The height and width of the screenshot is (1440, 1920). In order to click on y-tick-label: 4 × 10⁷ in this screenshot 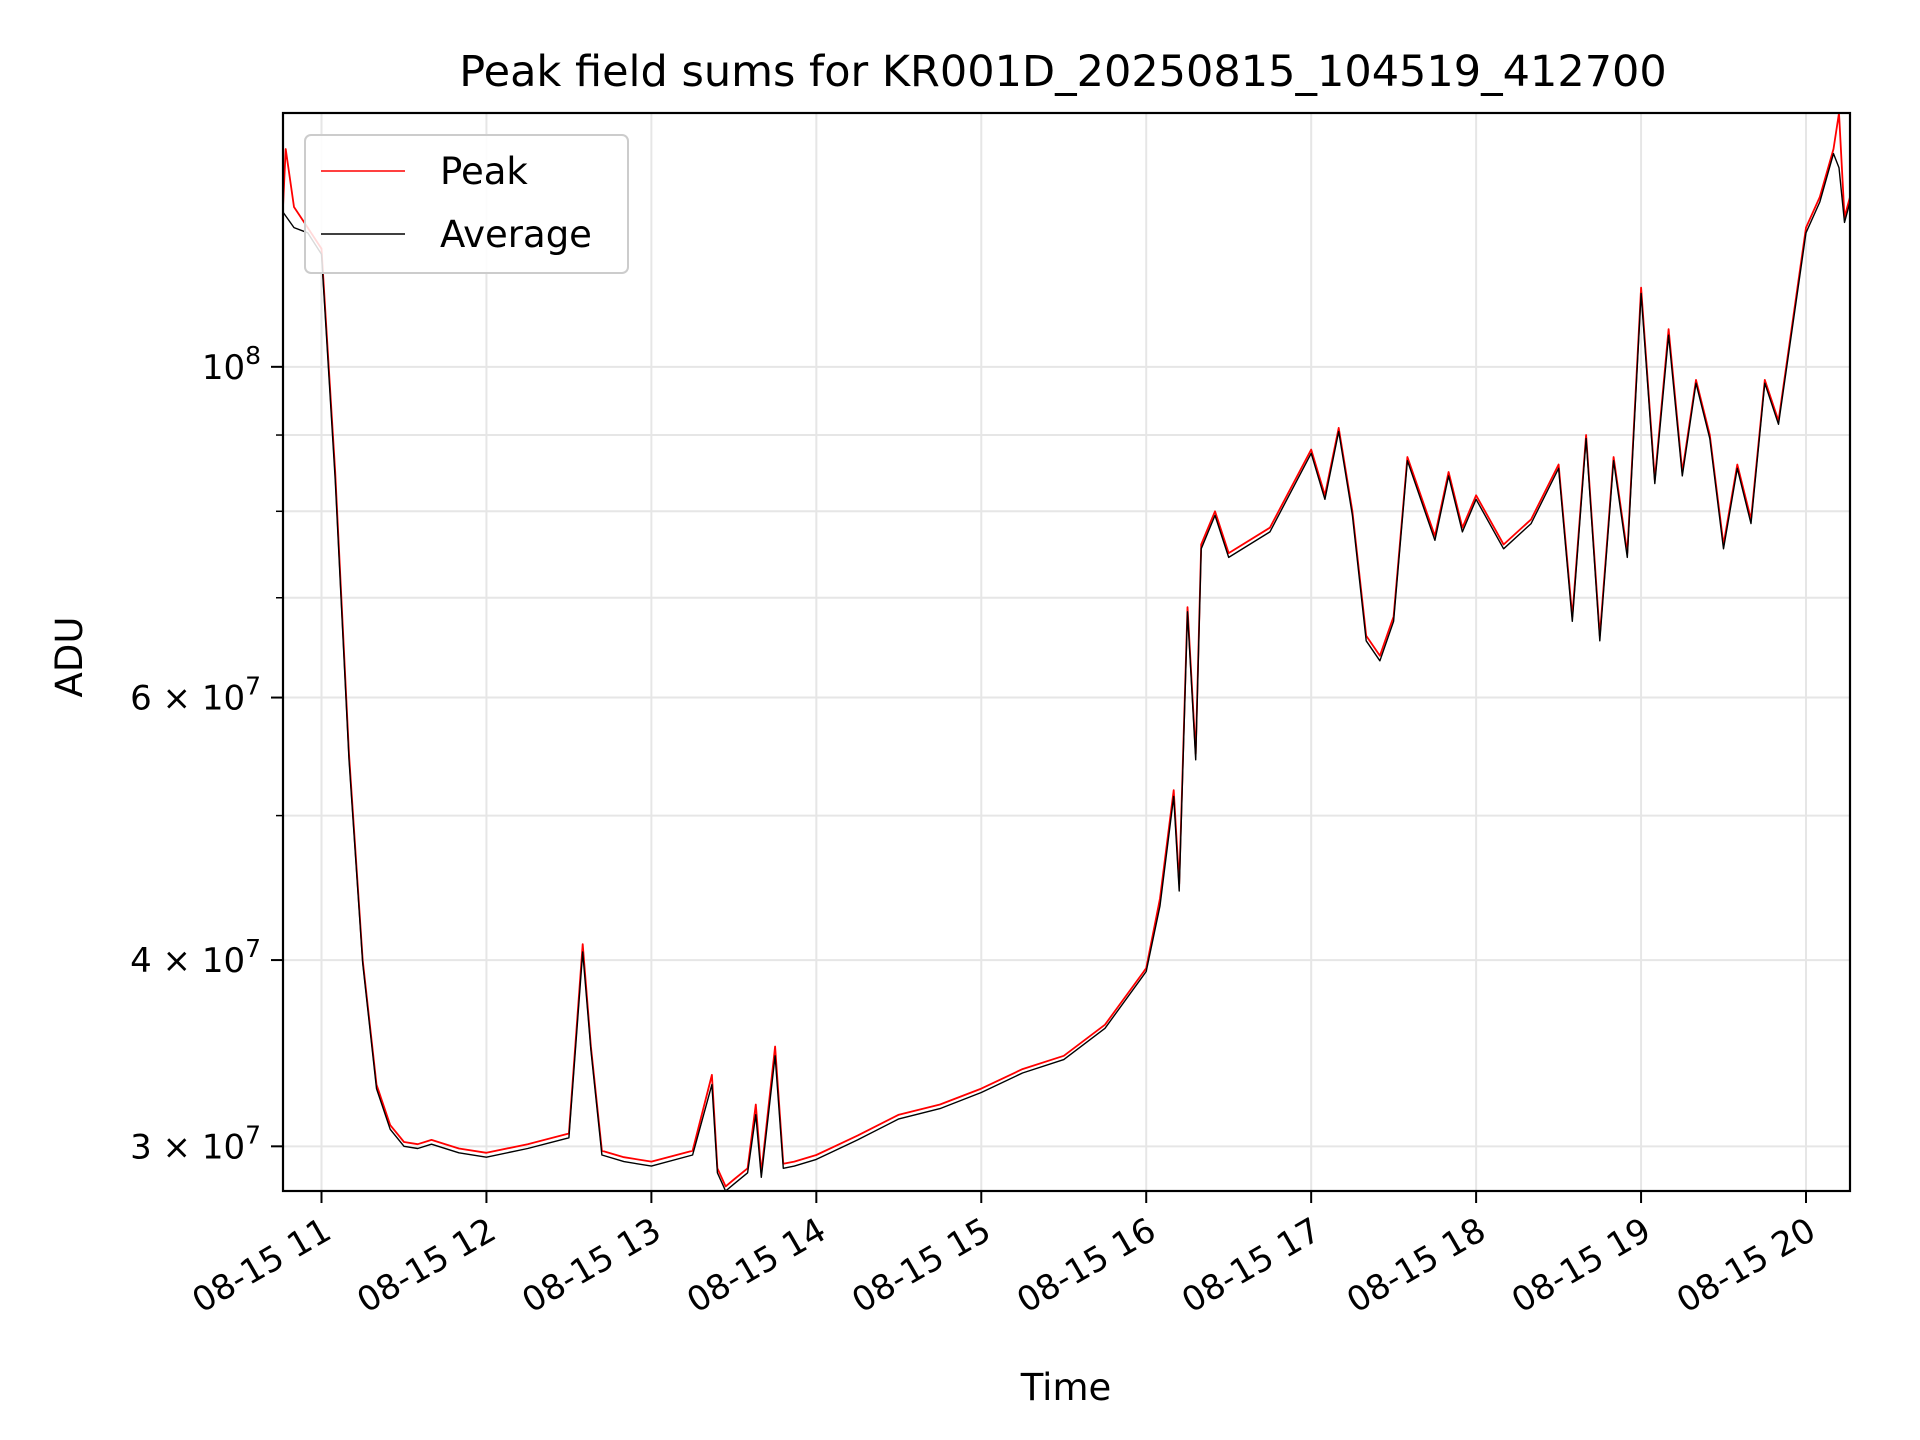, I will do `click(195, 957)`.